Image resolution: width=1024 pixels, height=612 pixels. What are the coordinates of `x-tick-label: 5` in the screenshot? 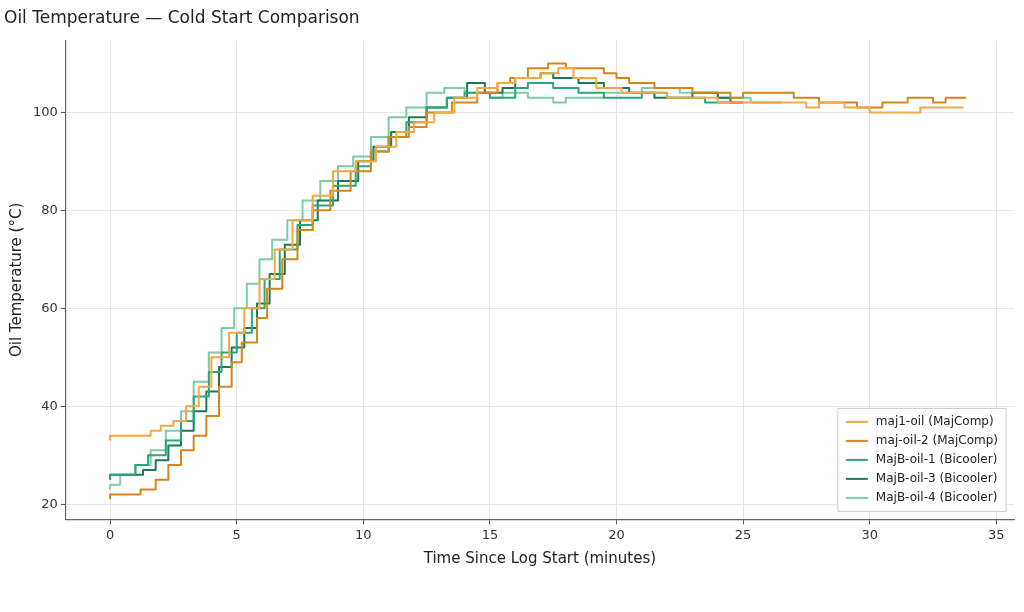 It's located at (236, 534).